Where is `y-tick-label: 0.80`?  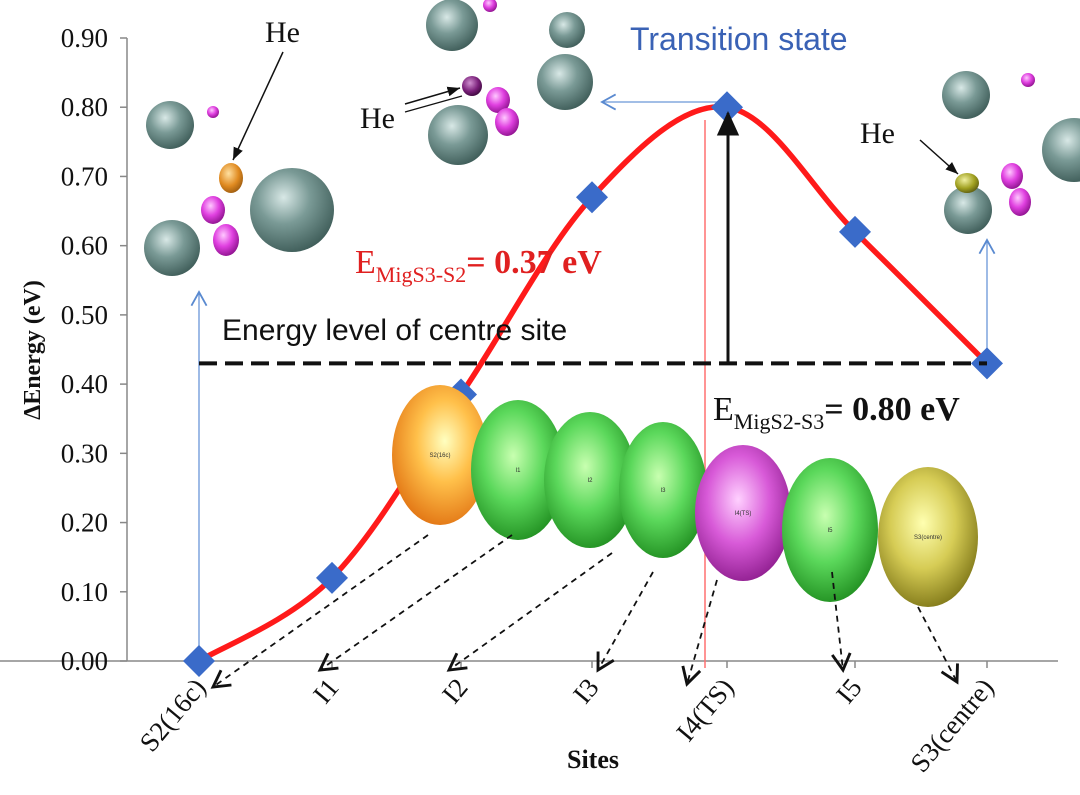 y-tick-label: 0.80 is located at coordinates (84, 107).